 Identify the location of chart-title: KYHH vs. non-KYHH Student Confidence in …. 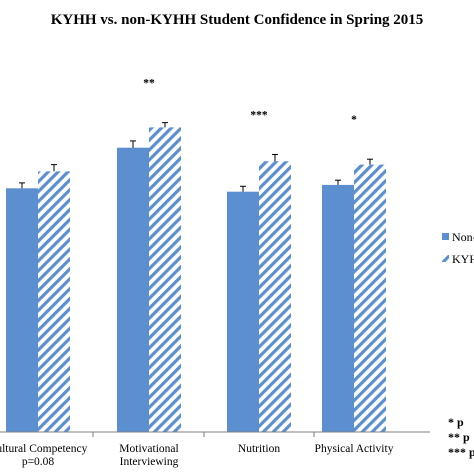
(237, 20).